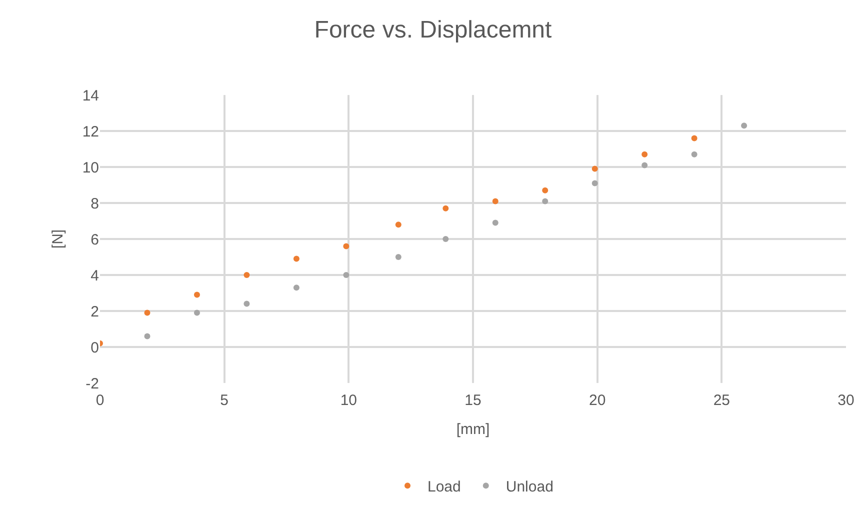 The width and height of the screenshot is (866, 515). What do you see at coordinates (90, 131) in the screenshot?
I see `y-tick-label: 12` at bounding box center [90, 131].